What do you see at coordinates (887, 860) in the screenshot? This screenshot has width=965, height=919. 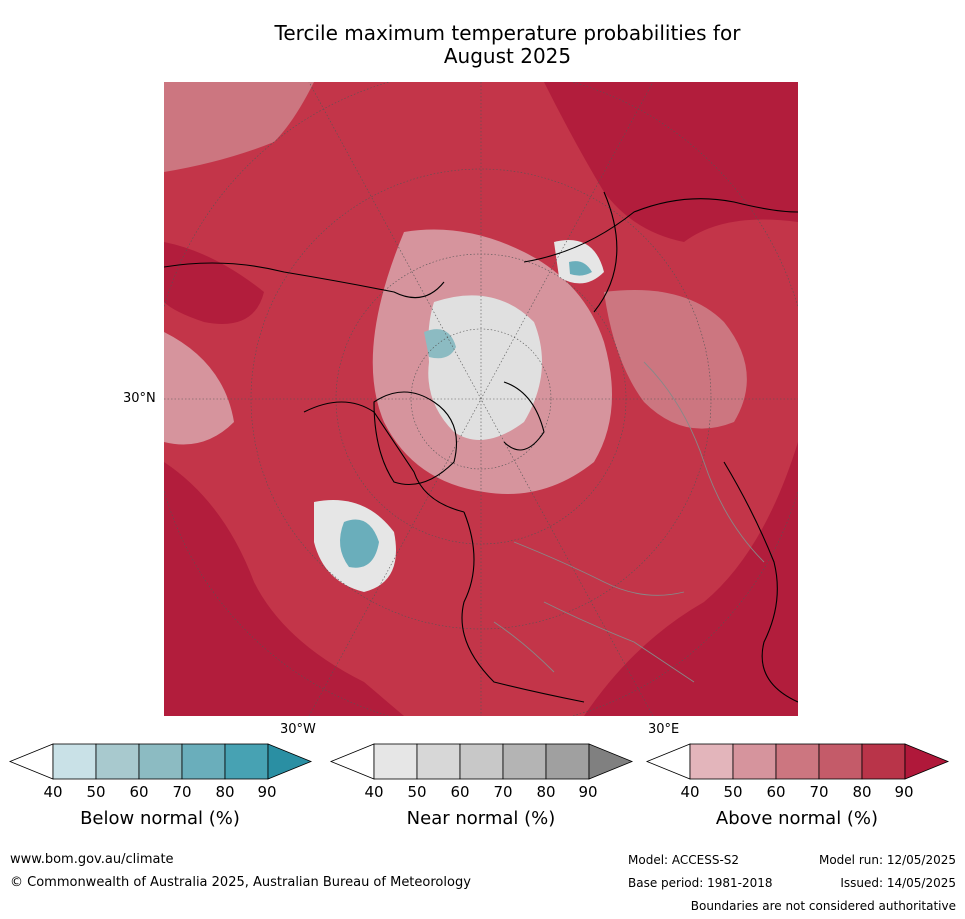 I see `model-run-date: Model run: 12/05/2025` at bounding box center [887, 860].